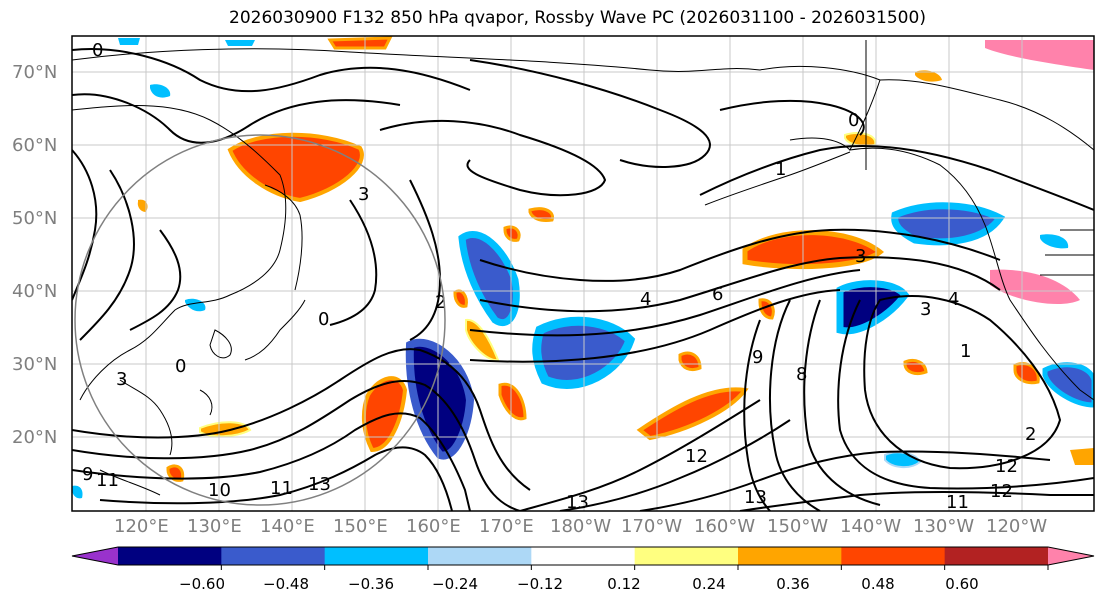 The width and height of the screenshot is (1105, 604). I want to click on contour-label: 6, so click(717, 294).